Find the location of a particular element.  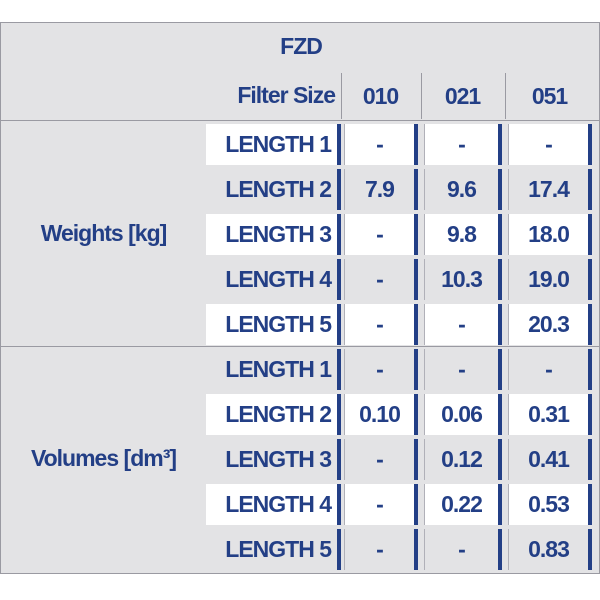

table-title: FZD is located at coordinates (301, 45).